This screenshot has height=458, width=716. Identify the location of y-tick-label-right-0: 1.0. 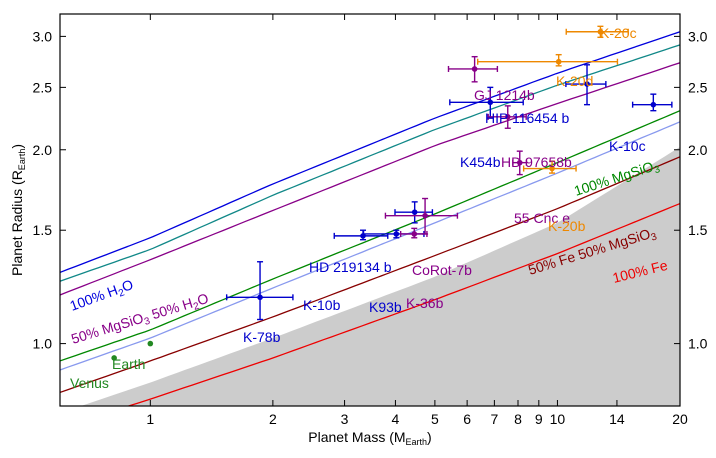
(698, 344).